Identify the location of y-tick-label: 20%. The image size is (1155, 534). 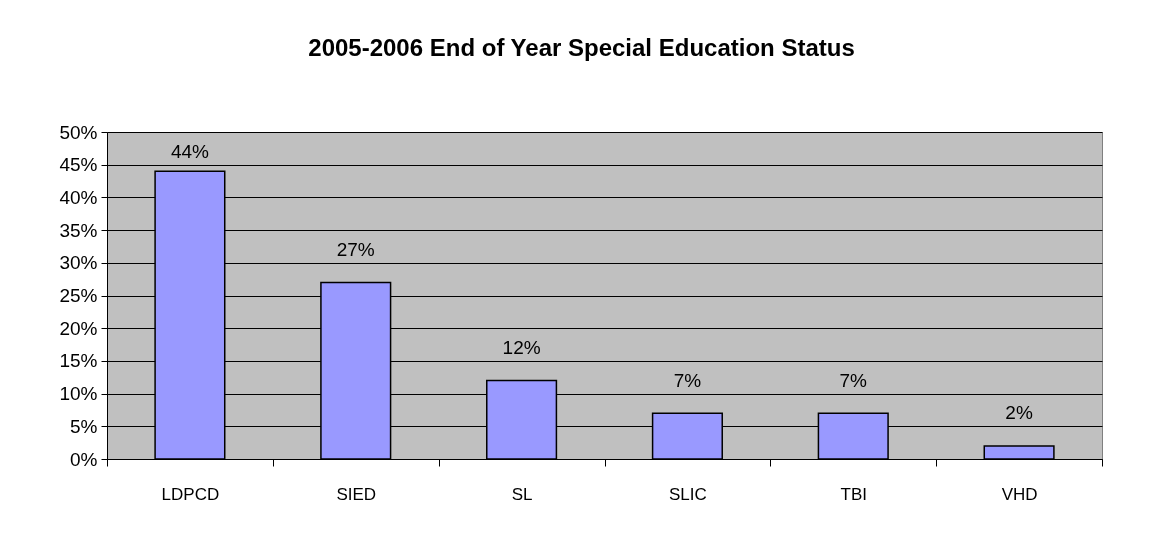
(78, 328).